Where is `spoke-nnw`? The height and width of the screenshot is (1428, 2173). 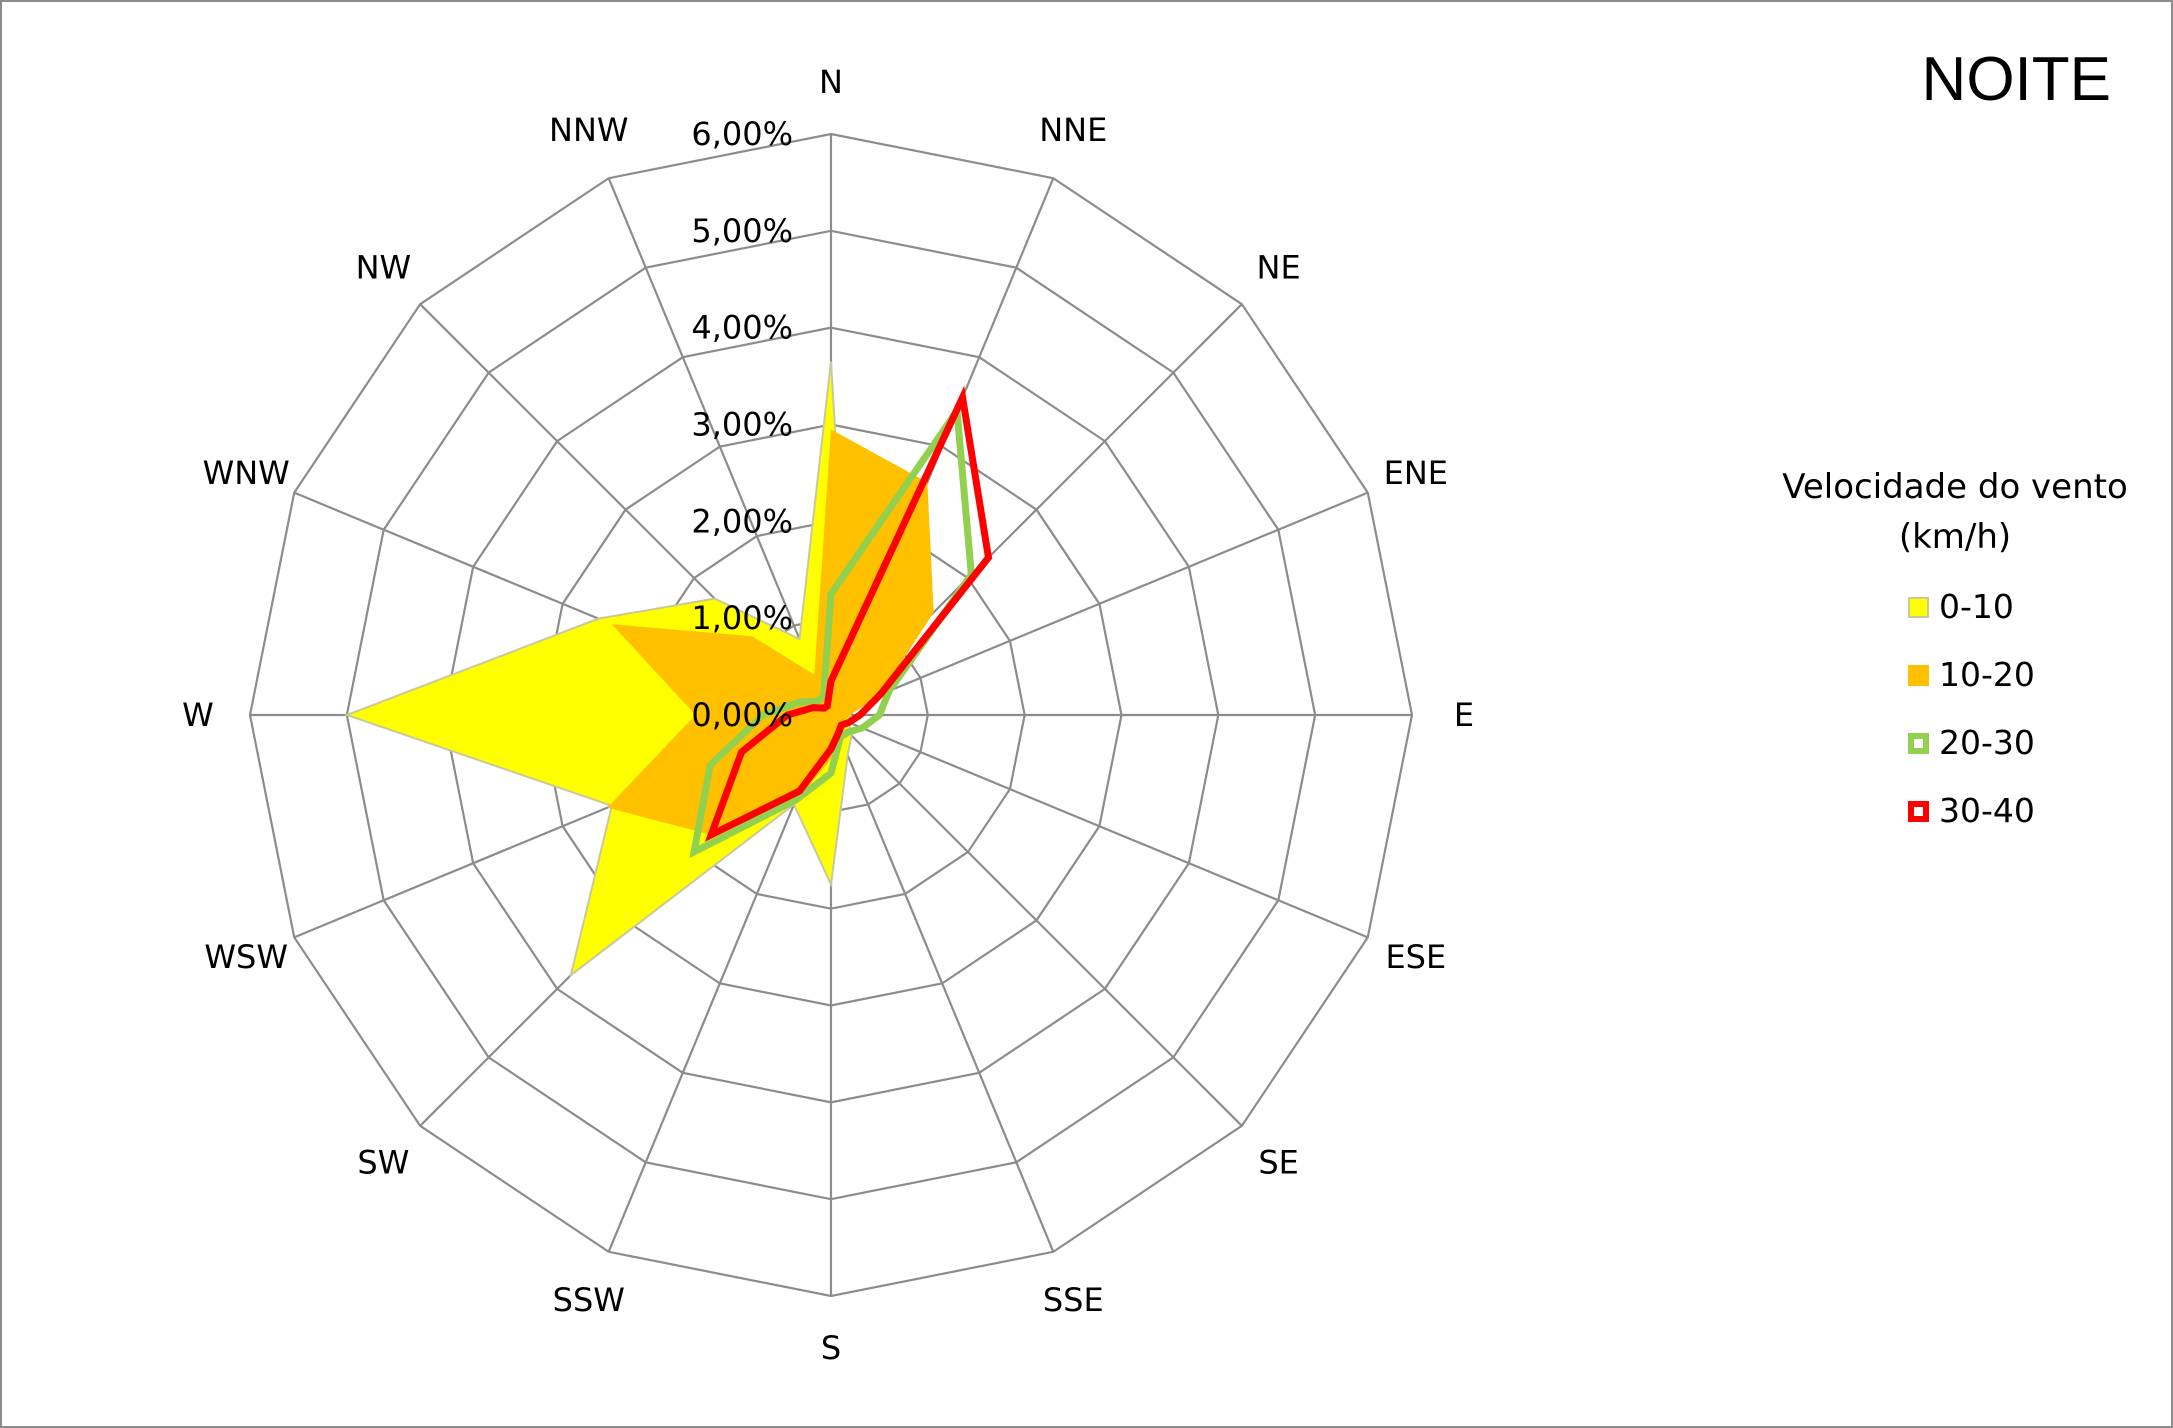 spoke-nnw is located at coordinates (720, 446).